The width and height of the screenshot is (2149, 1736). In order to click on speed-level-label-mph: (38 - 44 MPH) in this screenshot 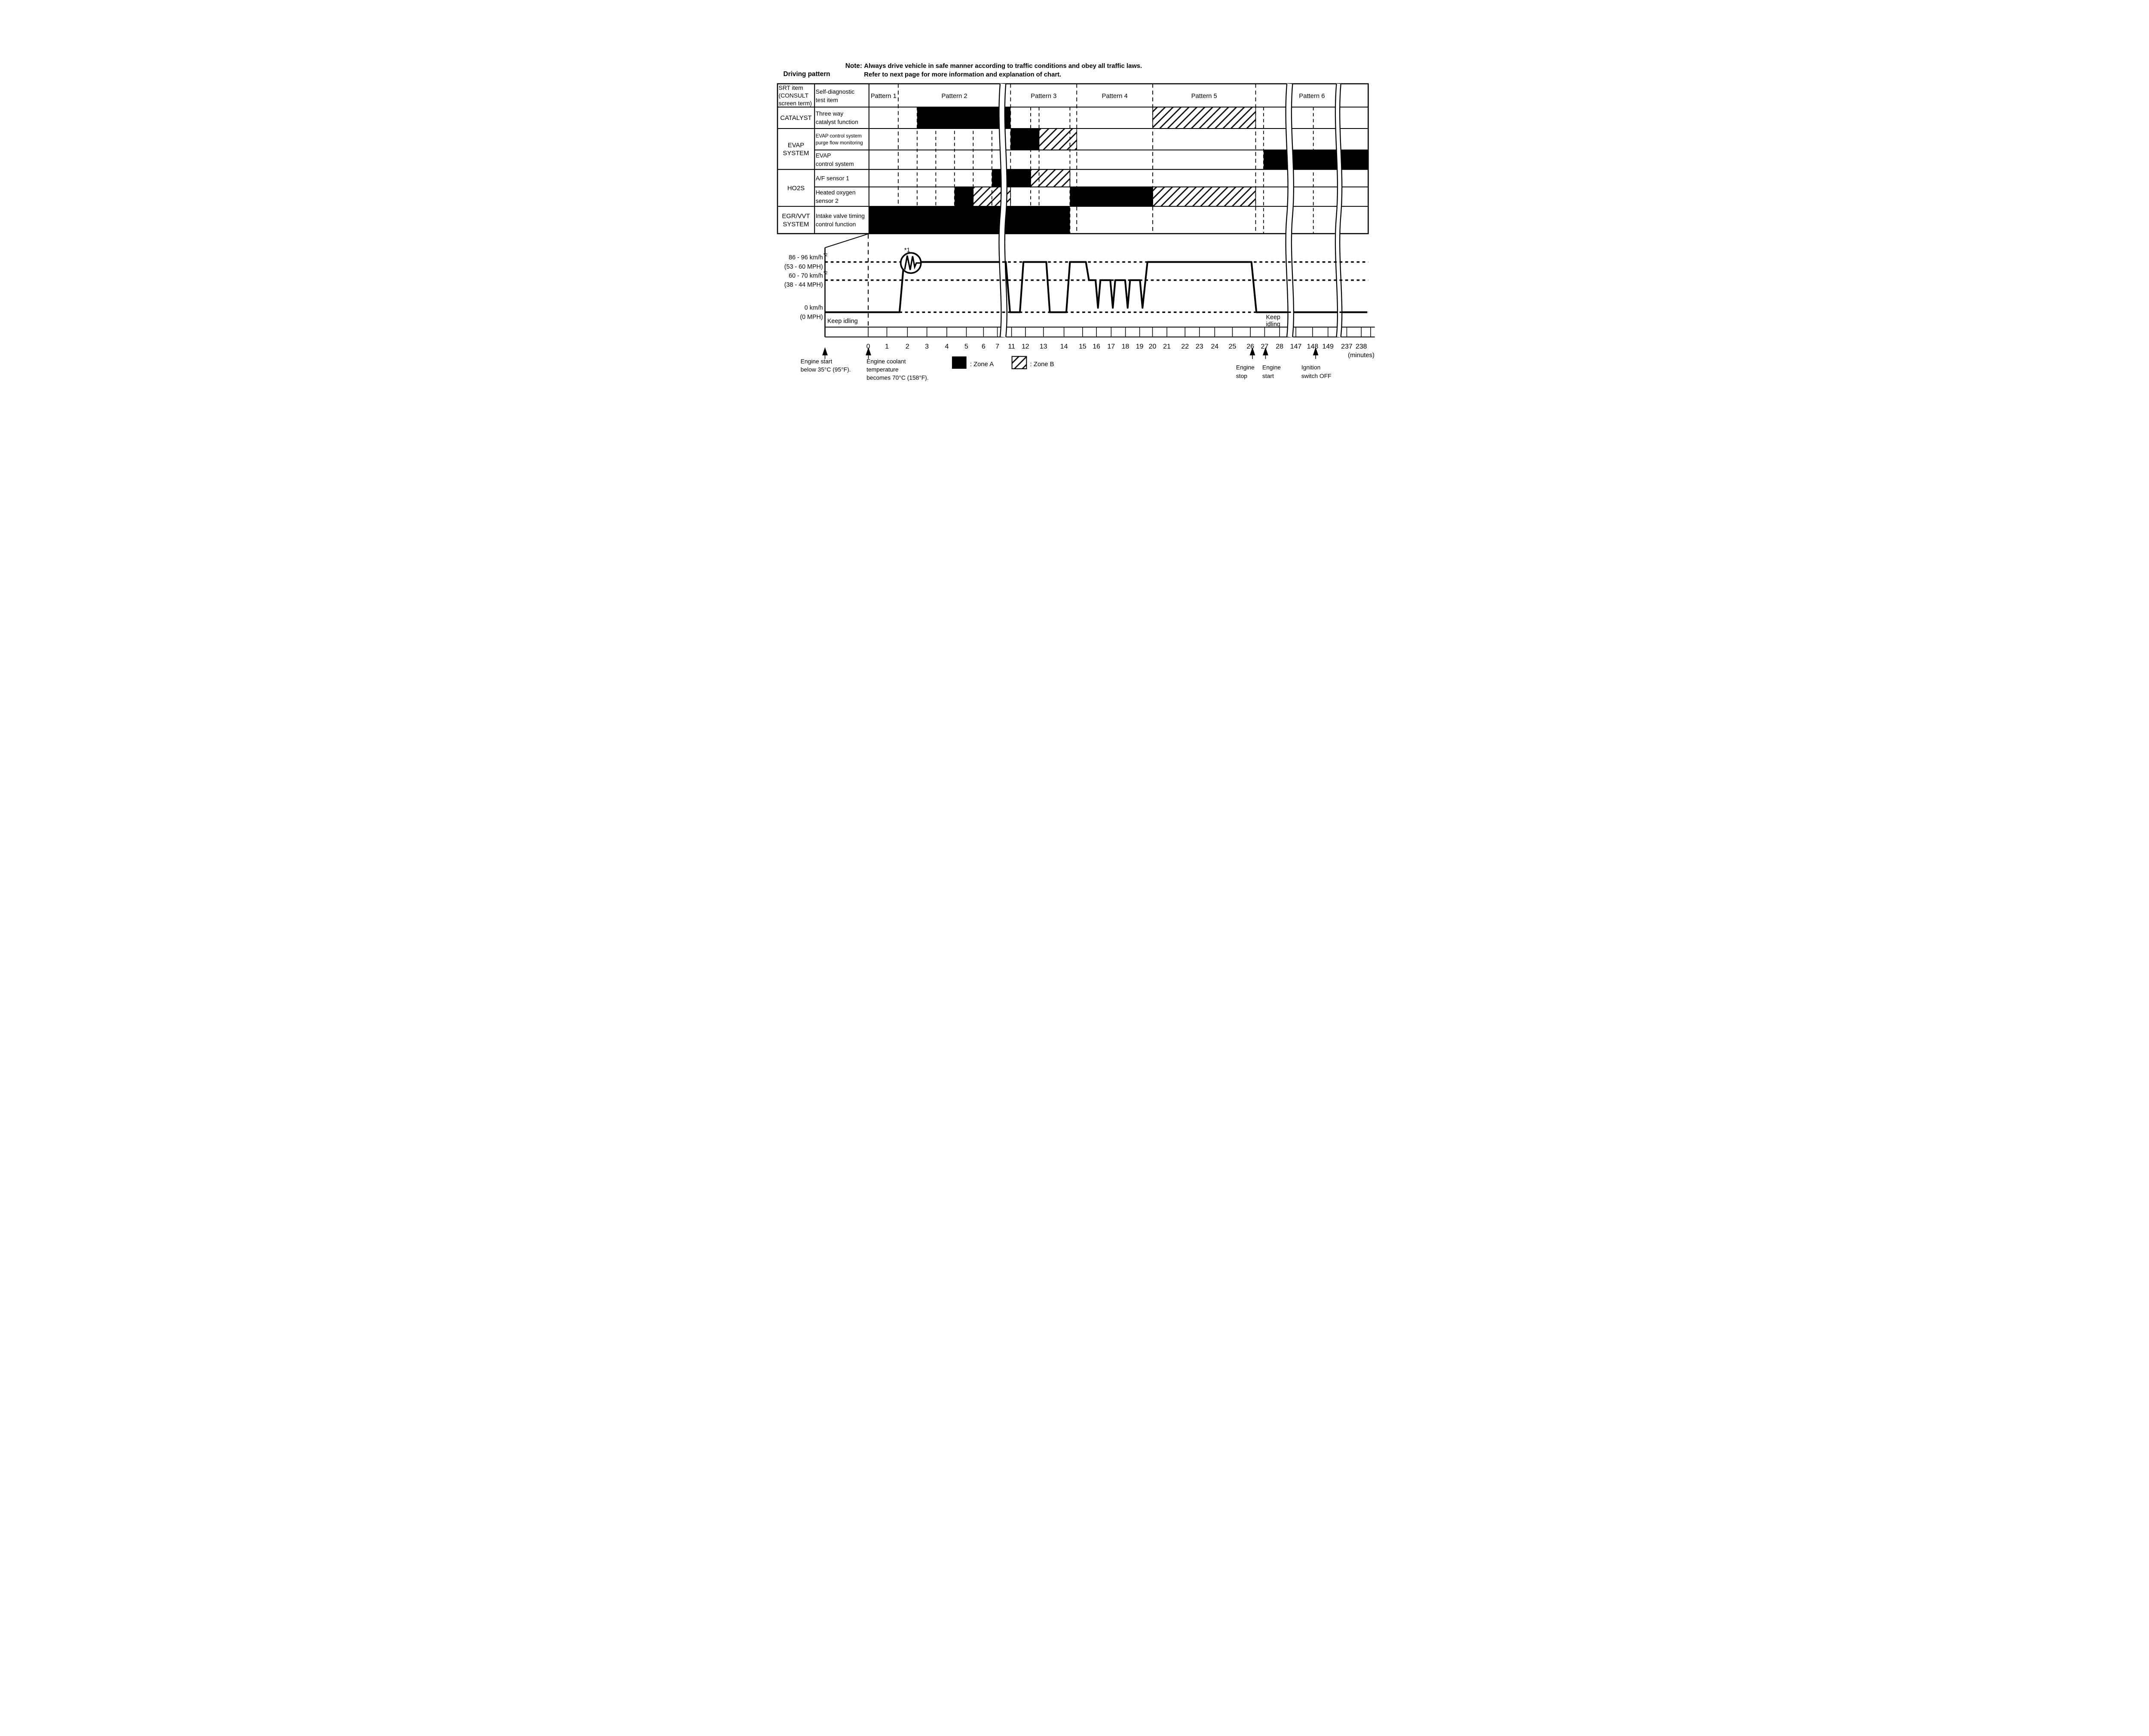, I will do `click(803, 285)`.